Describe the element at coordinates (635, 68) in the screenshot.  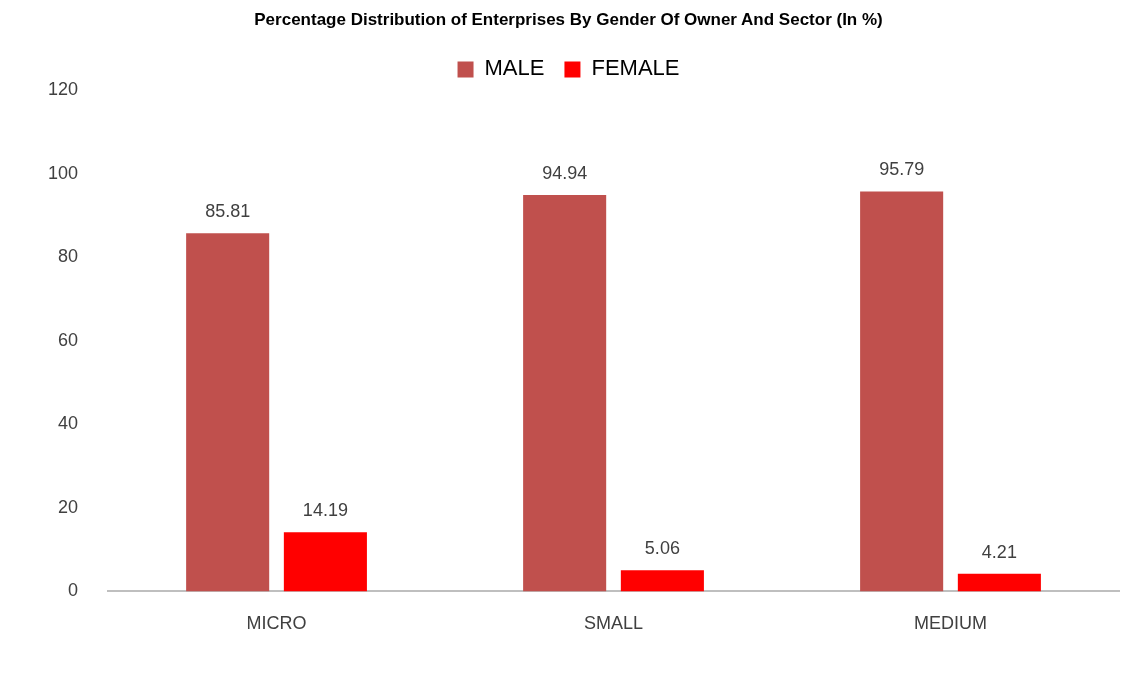
I see `legend-label: FEMALE` at that location.